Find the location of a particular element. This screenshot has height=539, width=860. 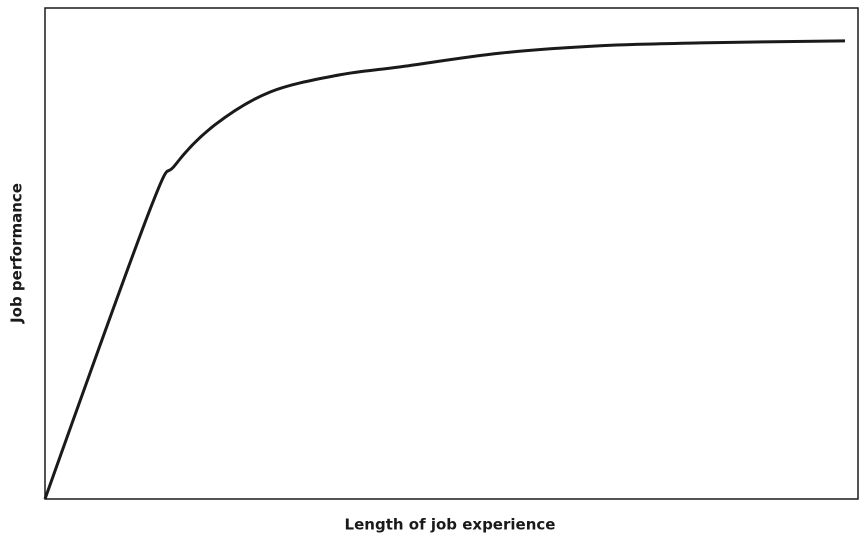

x-axis-label: Length of job experience is located at coordinates (450, 525).